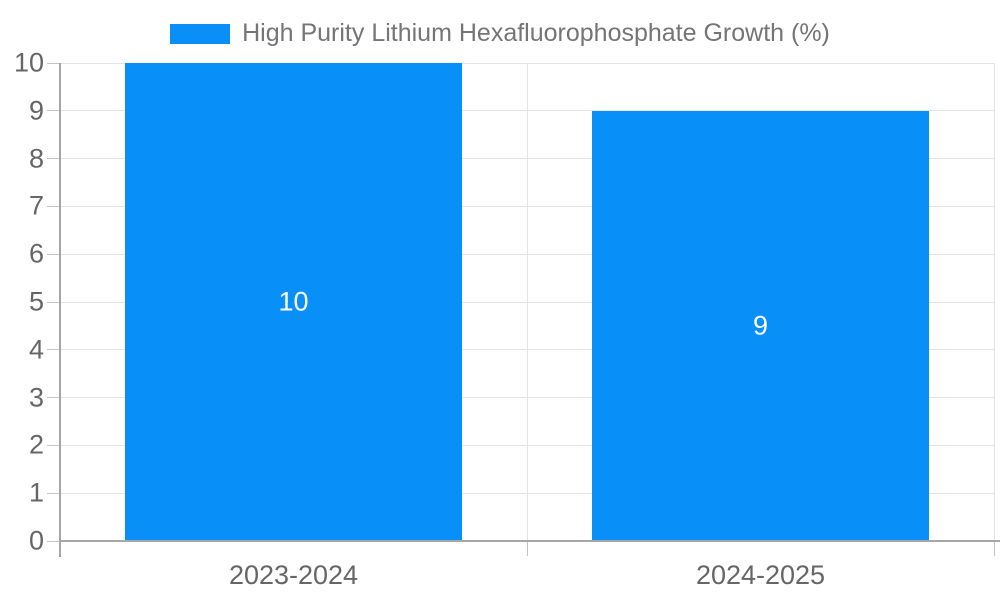  What do you see at coordinates (36, 444) in the screenshot?
I see `y-axis-tick-label: 2` at bounding box center [36, 444].